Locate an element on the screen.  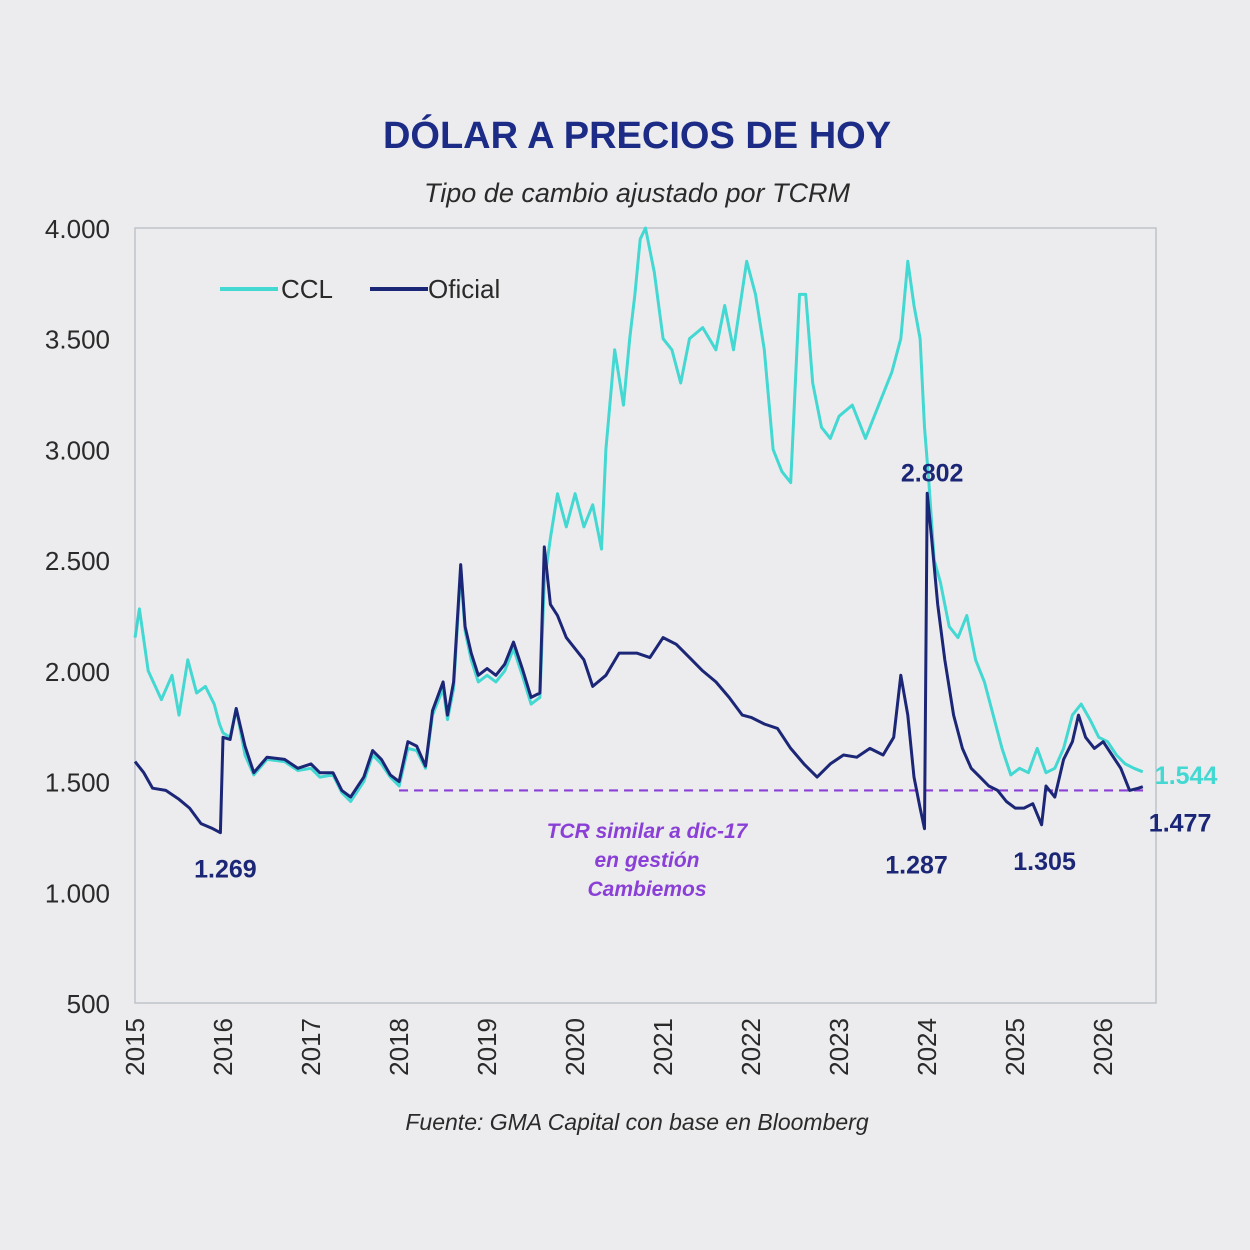
reference-note-line-2: en gestión is located at coordinates (646, 860).